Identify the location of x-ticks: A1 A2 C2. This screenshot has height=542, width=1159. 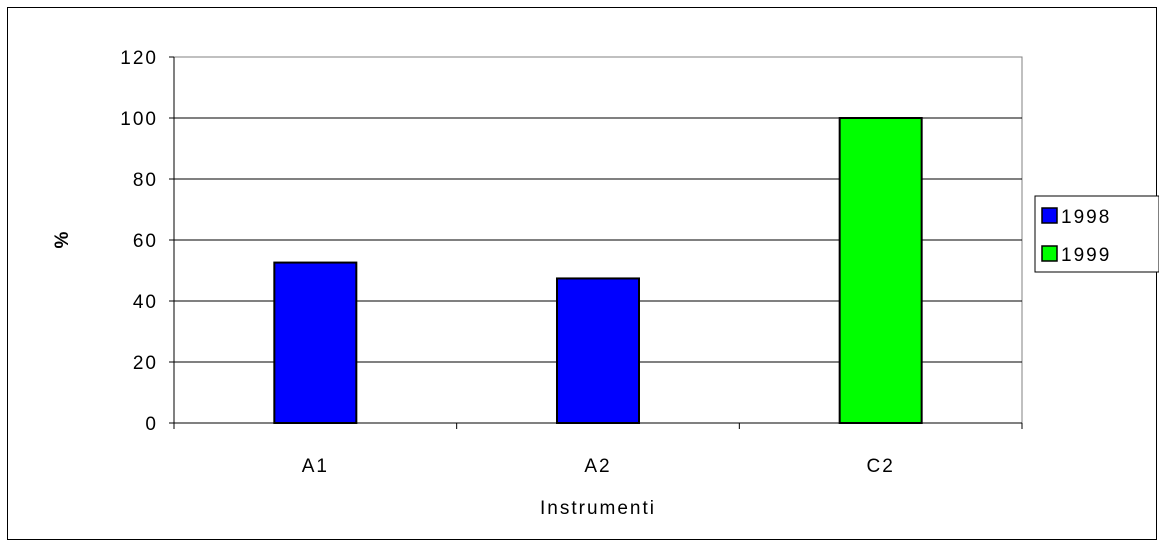
(598, 450).